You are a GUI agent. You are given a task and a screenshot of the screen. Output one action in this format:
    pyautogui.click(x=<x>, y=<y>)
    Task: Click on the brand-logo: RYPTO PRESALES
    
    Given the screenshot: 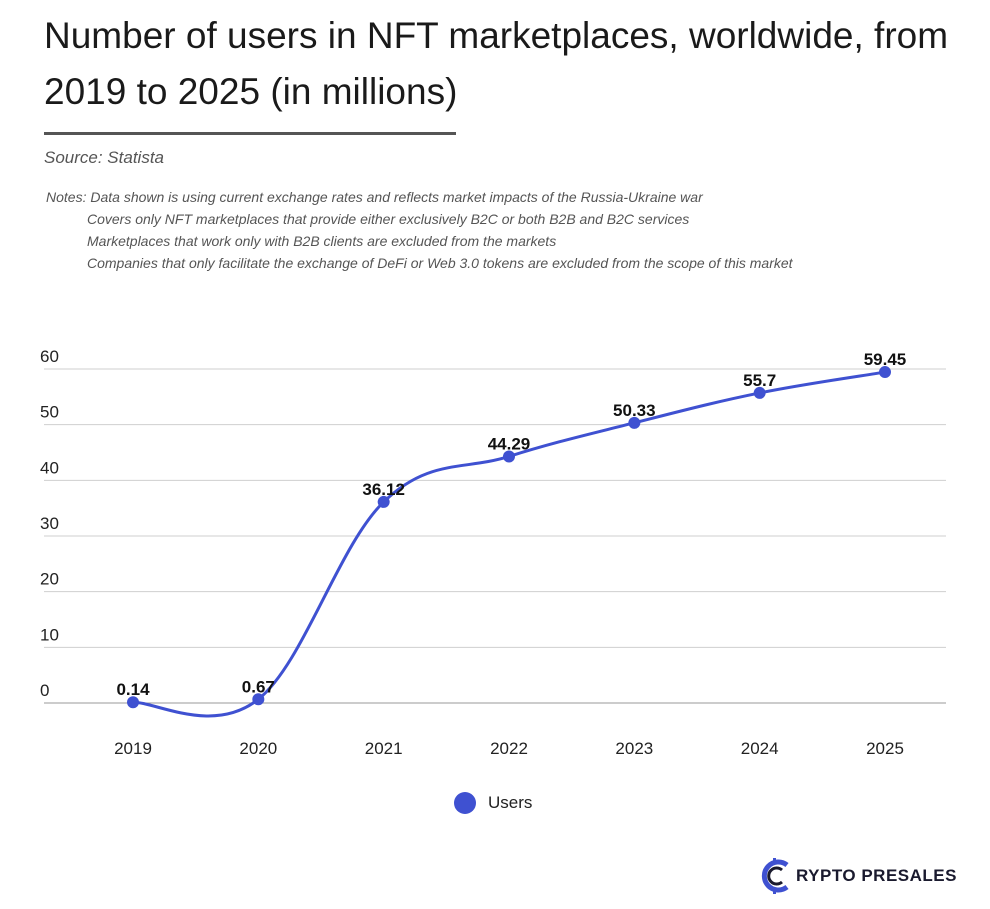 What is the action you would take?
    pyautogui.click(x=858, y=876)
    